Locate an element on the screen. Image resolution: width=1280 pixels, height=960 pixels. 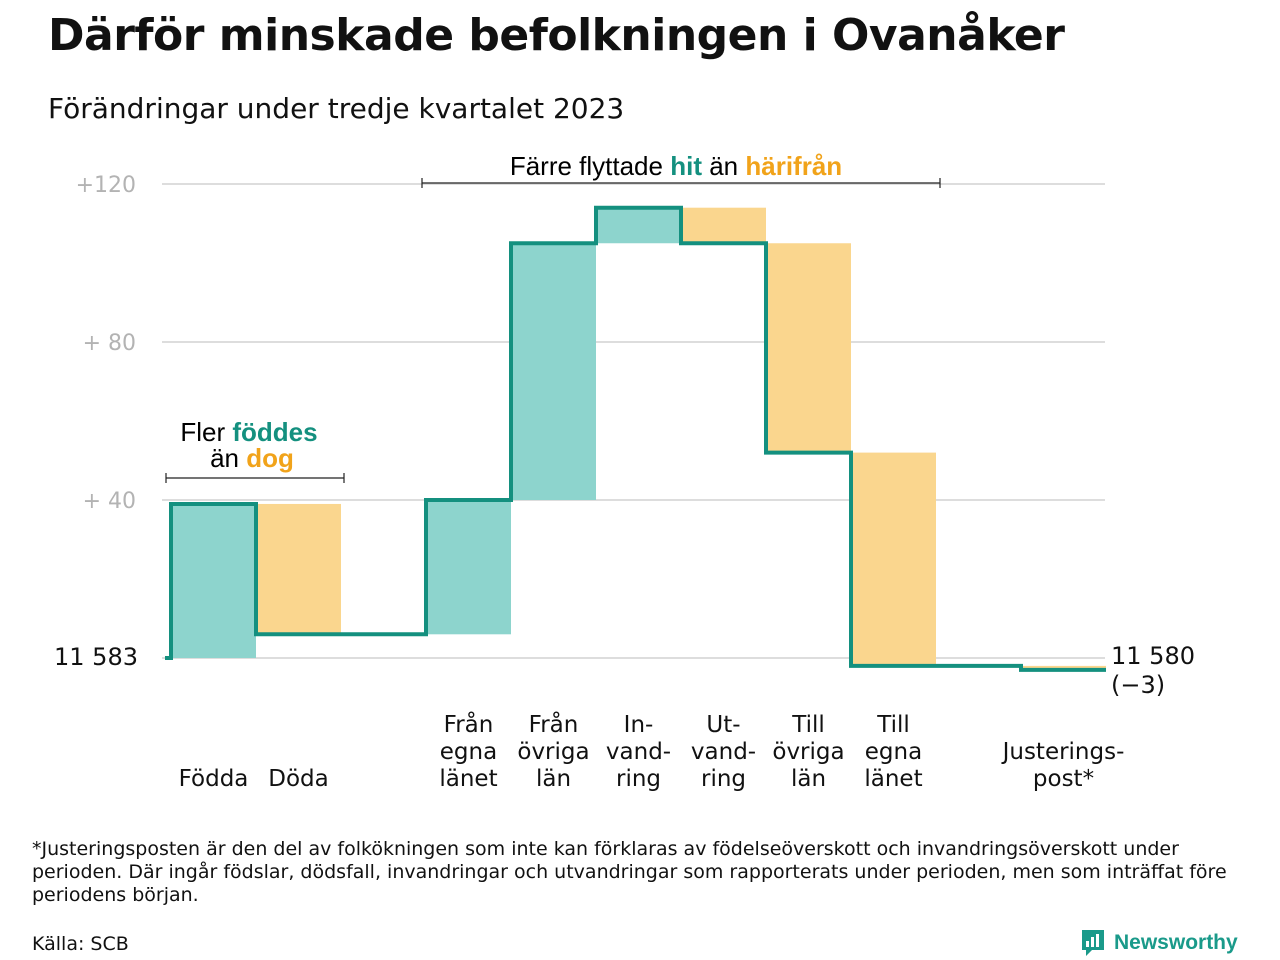
annotation-moves-highlight-out: härifrån is located at coordinates (793, 166).